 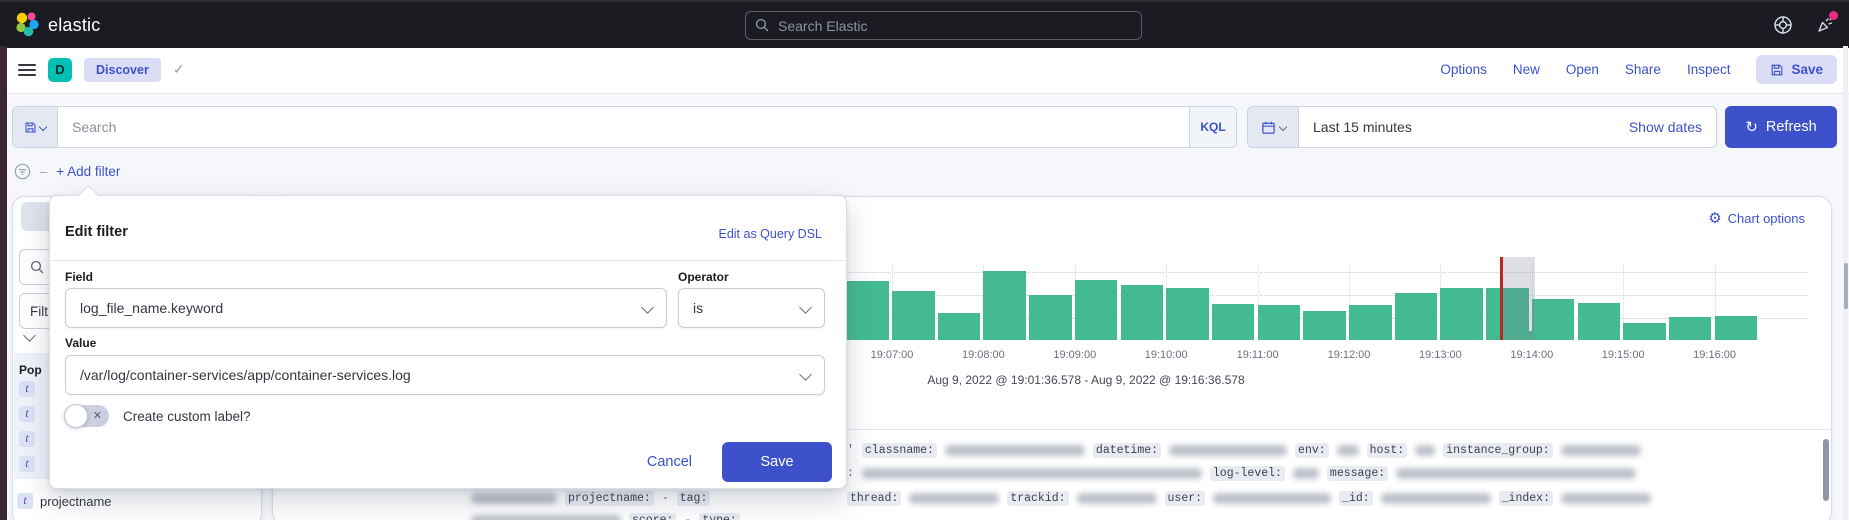 What do you see at coordinates (693, 498) in the screenshot?
I see `doc-field-label: tag:` at bounding box center [693, 498].